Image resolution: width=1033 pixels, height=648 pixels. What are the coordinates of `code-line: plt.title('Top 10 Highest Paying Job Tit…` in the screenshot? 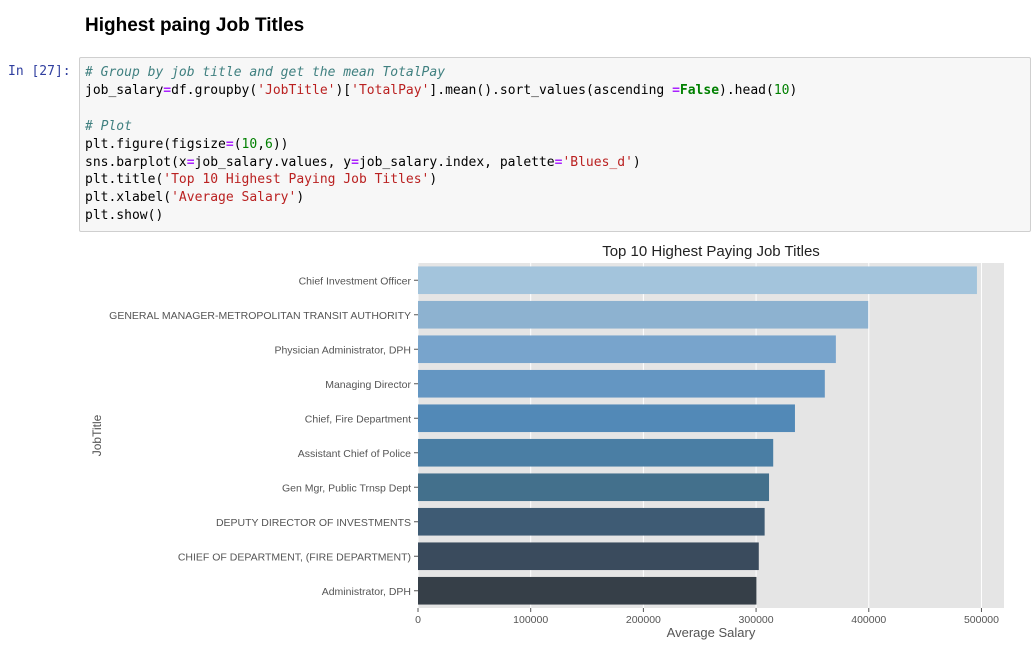 It's located at (261, 180).